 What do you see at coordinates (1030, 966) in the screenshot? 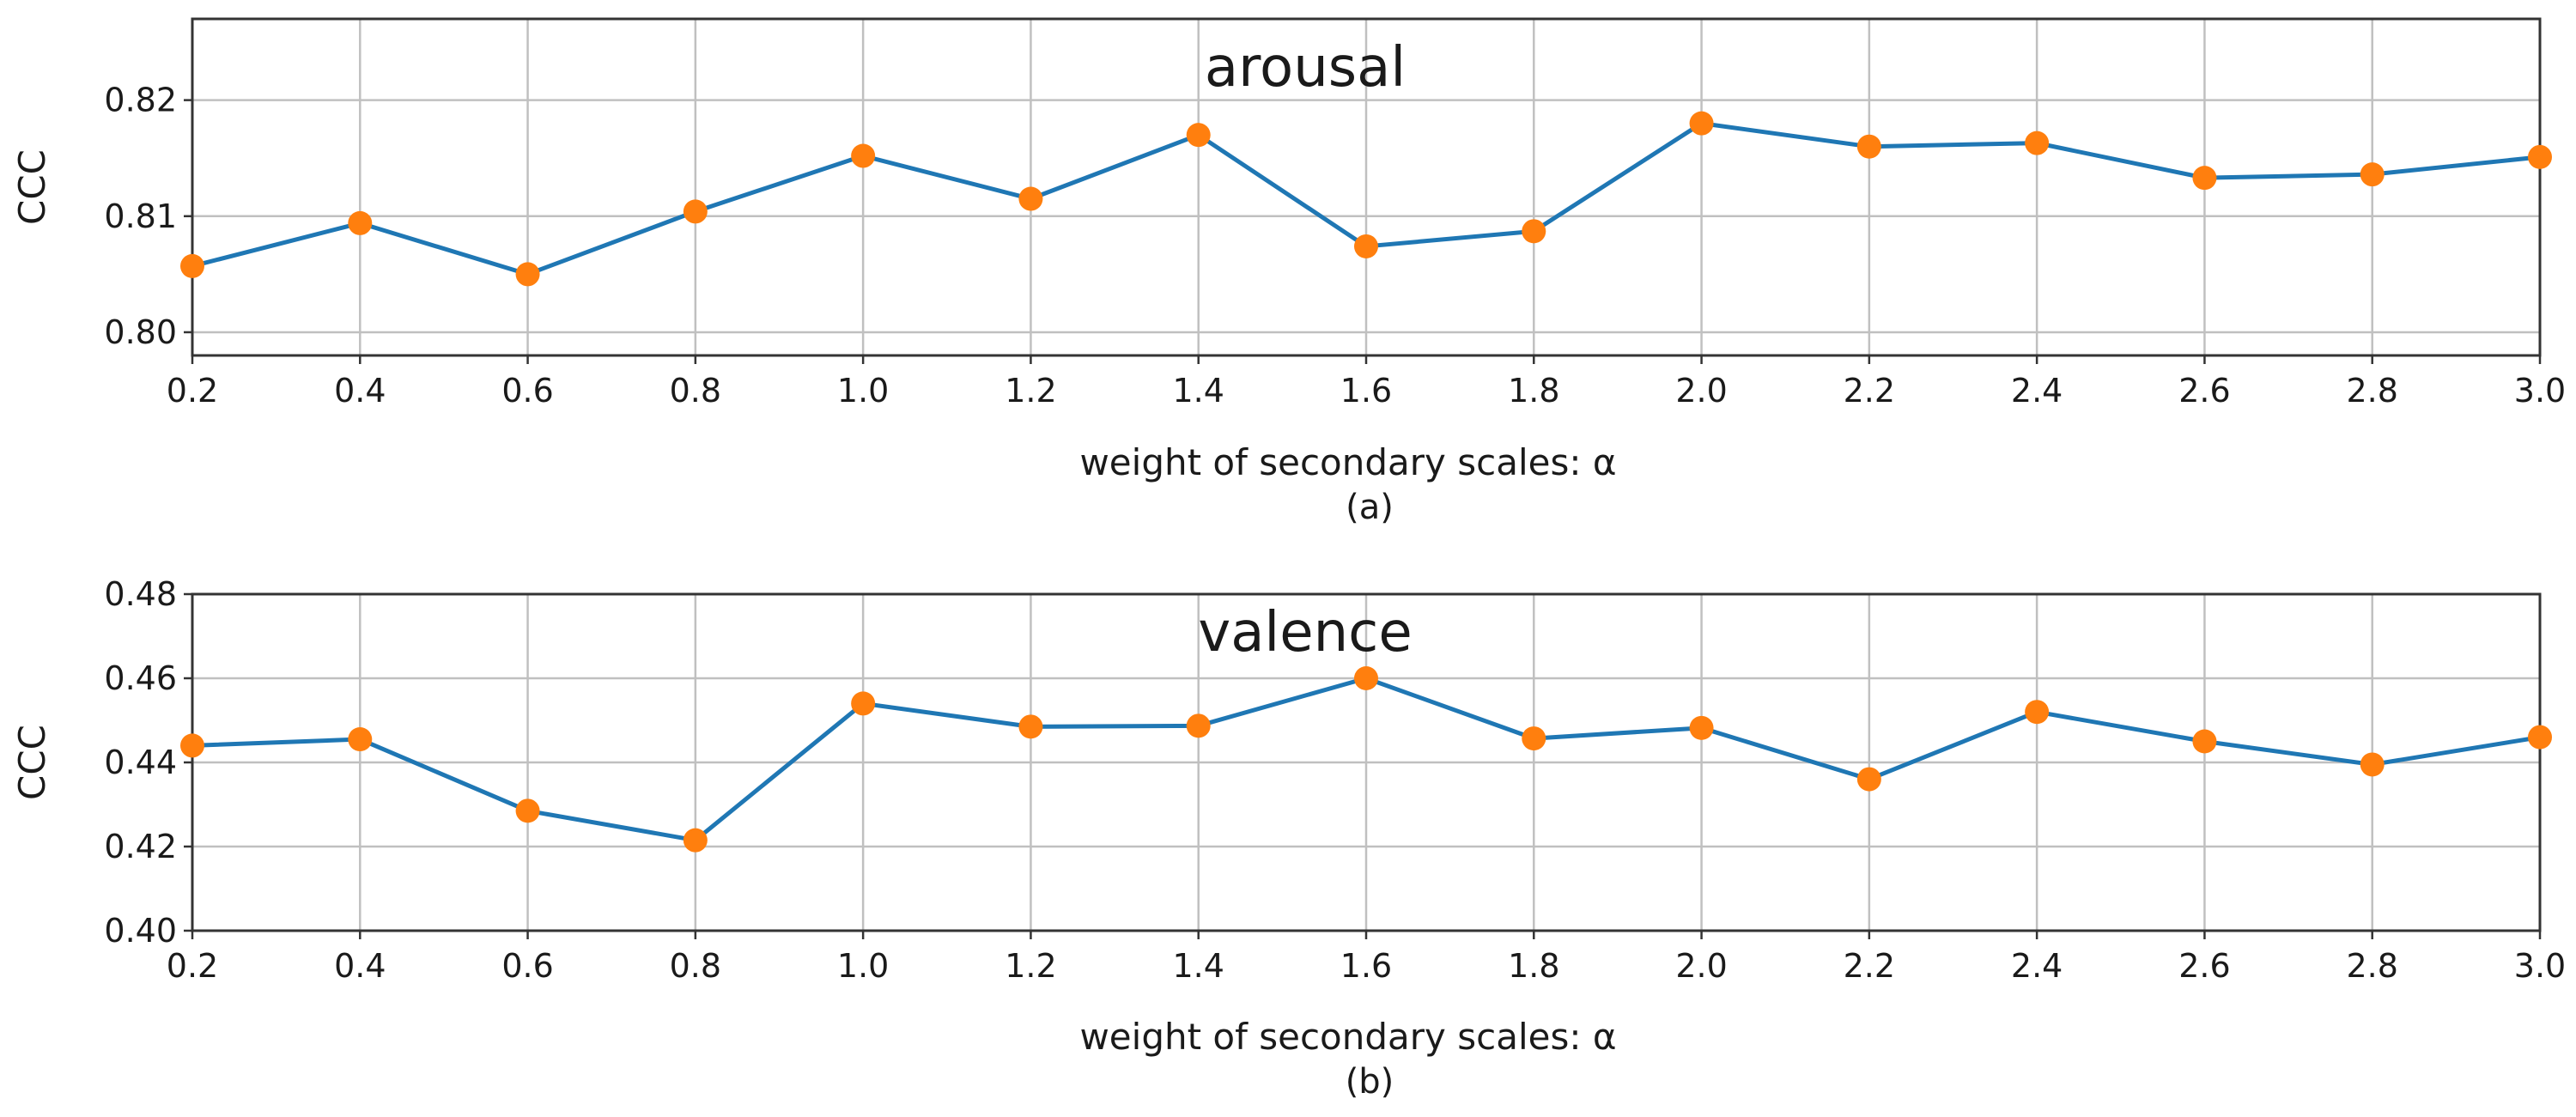
I see `valence-x-tick-label: 1.2` at bounding box center [1030, 966].